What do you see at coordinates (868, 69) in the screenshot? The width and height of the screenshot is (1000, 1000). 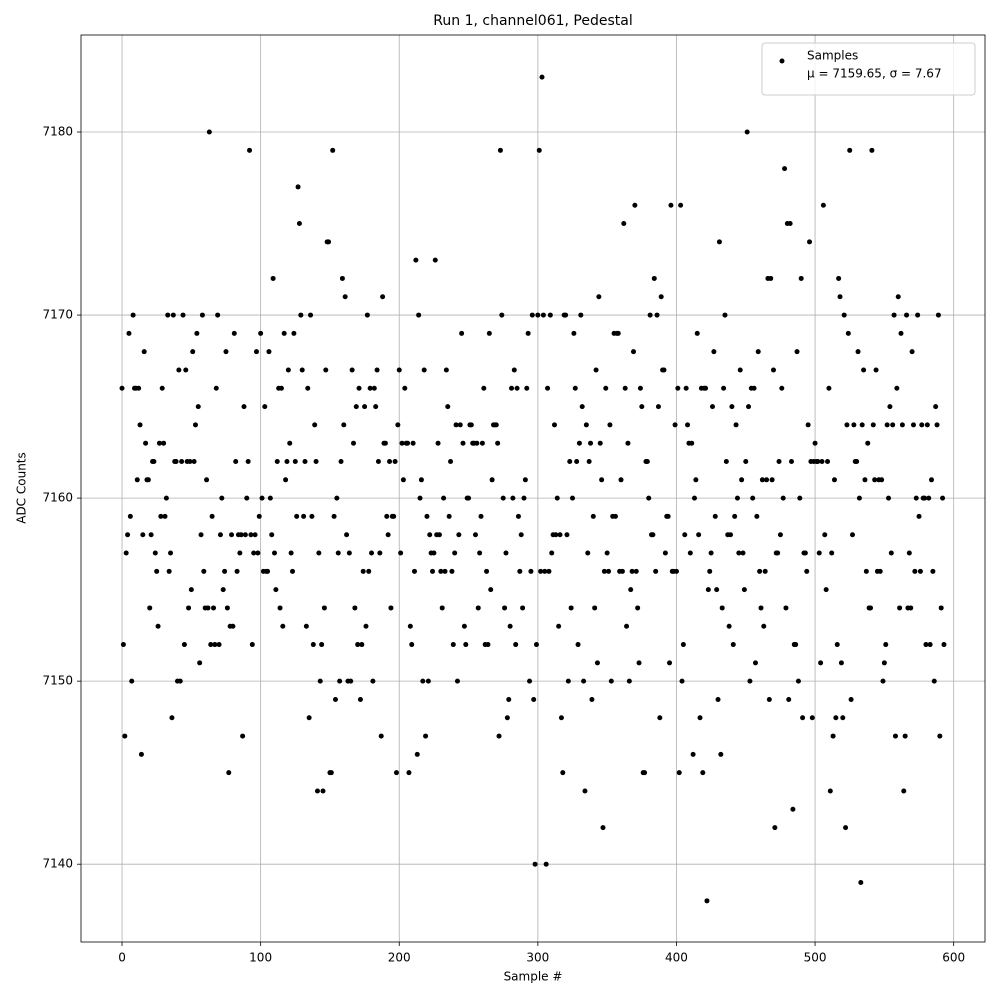 I see `legend-box` at bounding box center [868, 69].